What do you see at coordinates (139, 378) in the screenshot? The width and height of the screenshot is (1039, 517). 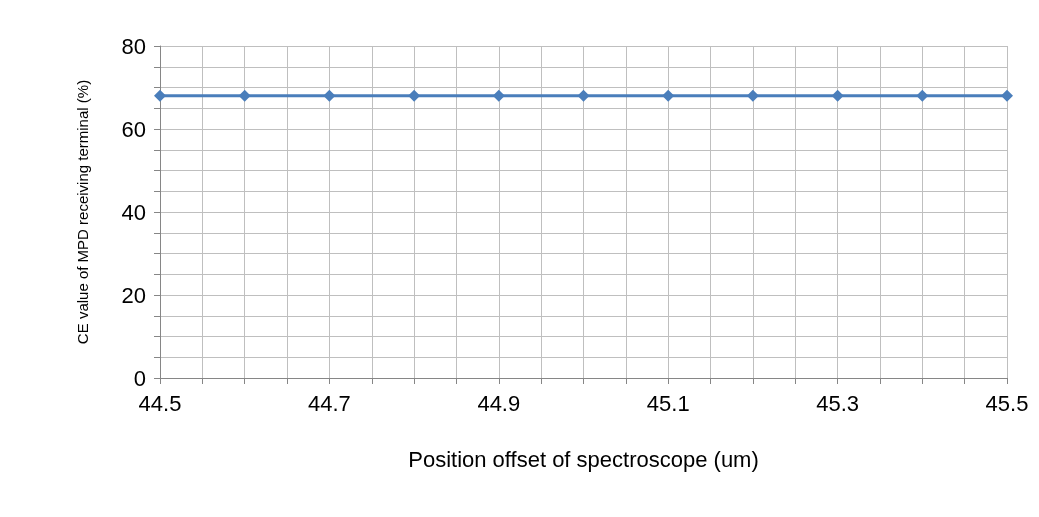 I see `y-tick-label: 0` at bounding box center [139, 378].